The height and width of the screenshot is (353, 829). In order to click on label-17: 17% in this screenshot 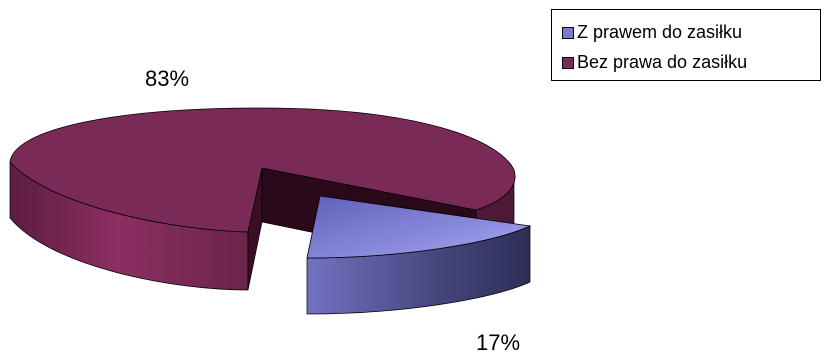, I will do `click(498, 341)`.